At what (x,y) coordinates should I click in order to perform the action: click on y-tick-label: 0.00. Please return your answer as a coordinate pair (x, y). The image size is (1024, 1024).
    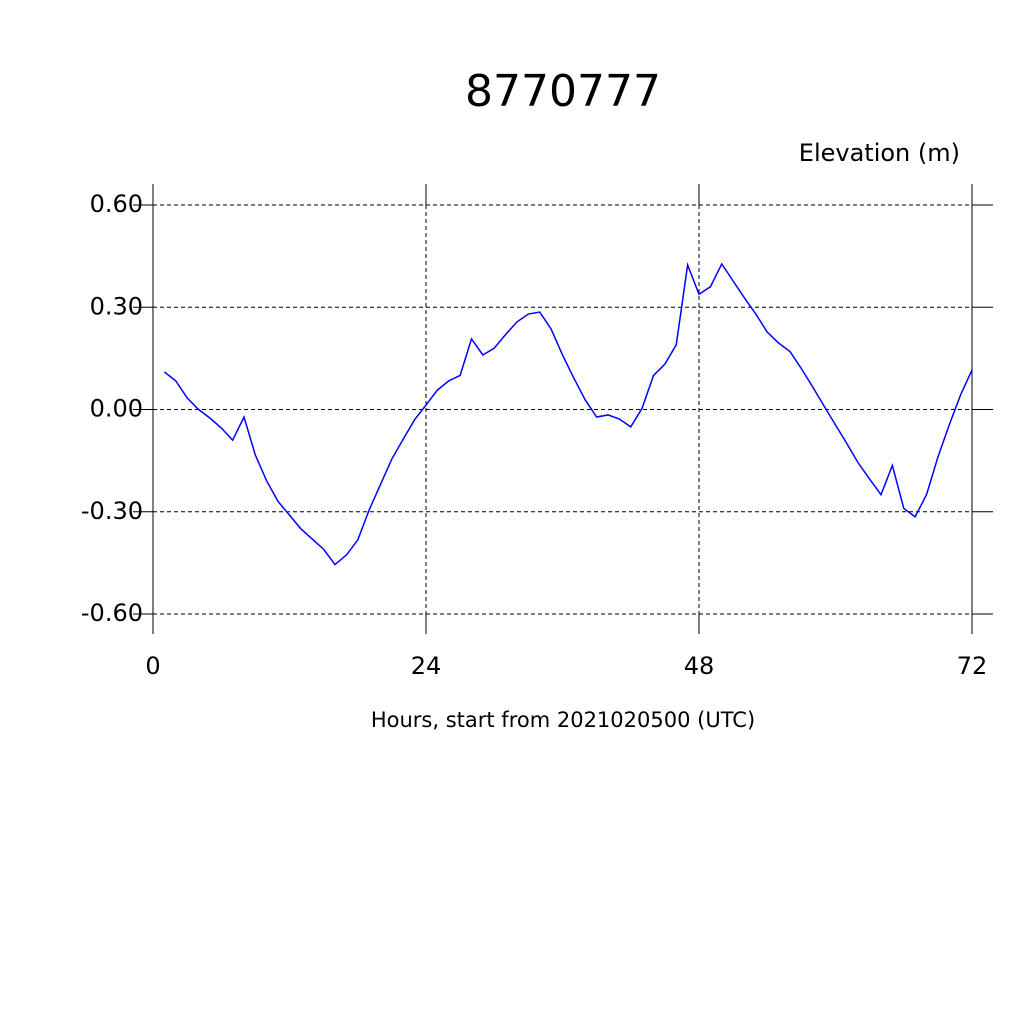
    Looking at the image, I should click on (116, 409).